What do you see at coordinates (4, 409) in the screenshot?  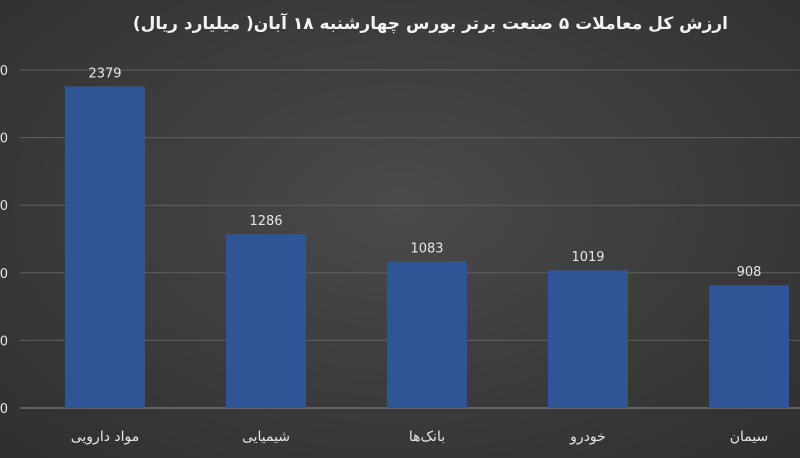 I see `y-tick-label: 0` at bounding box center [4, 409].